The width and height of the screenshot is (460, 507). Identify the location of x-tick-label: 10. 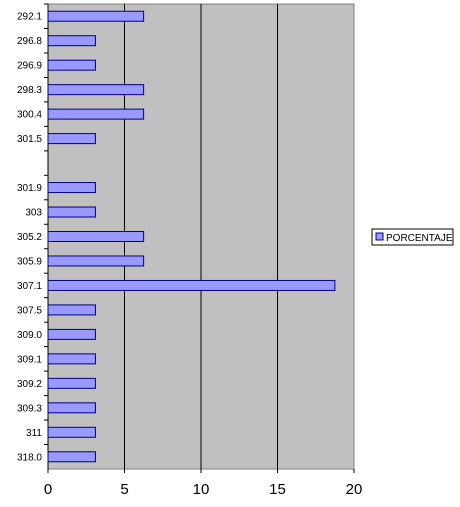
(201, 489).